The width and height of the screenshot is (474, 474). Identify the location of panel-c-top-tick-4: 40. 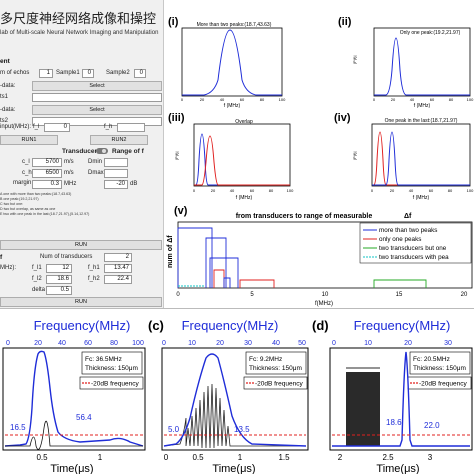
(276, 343).